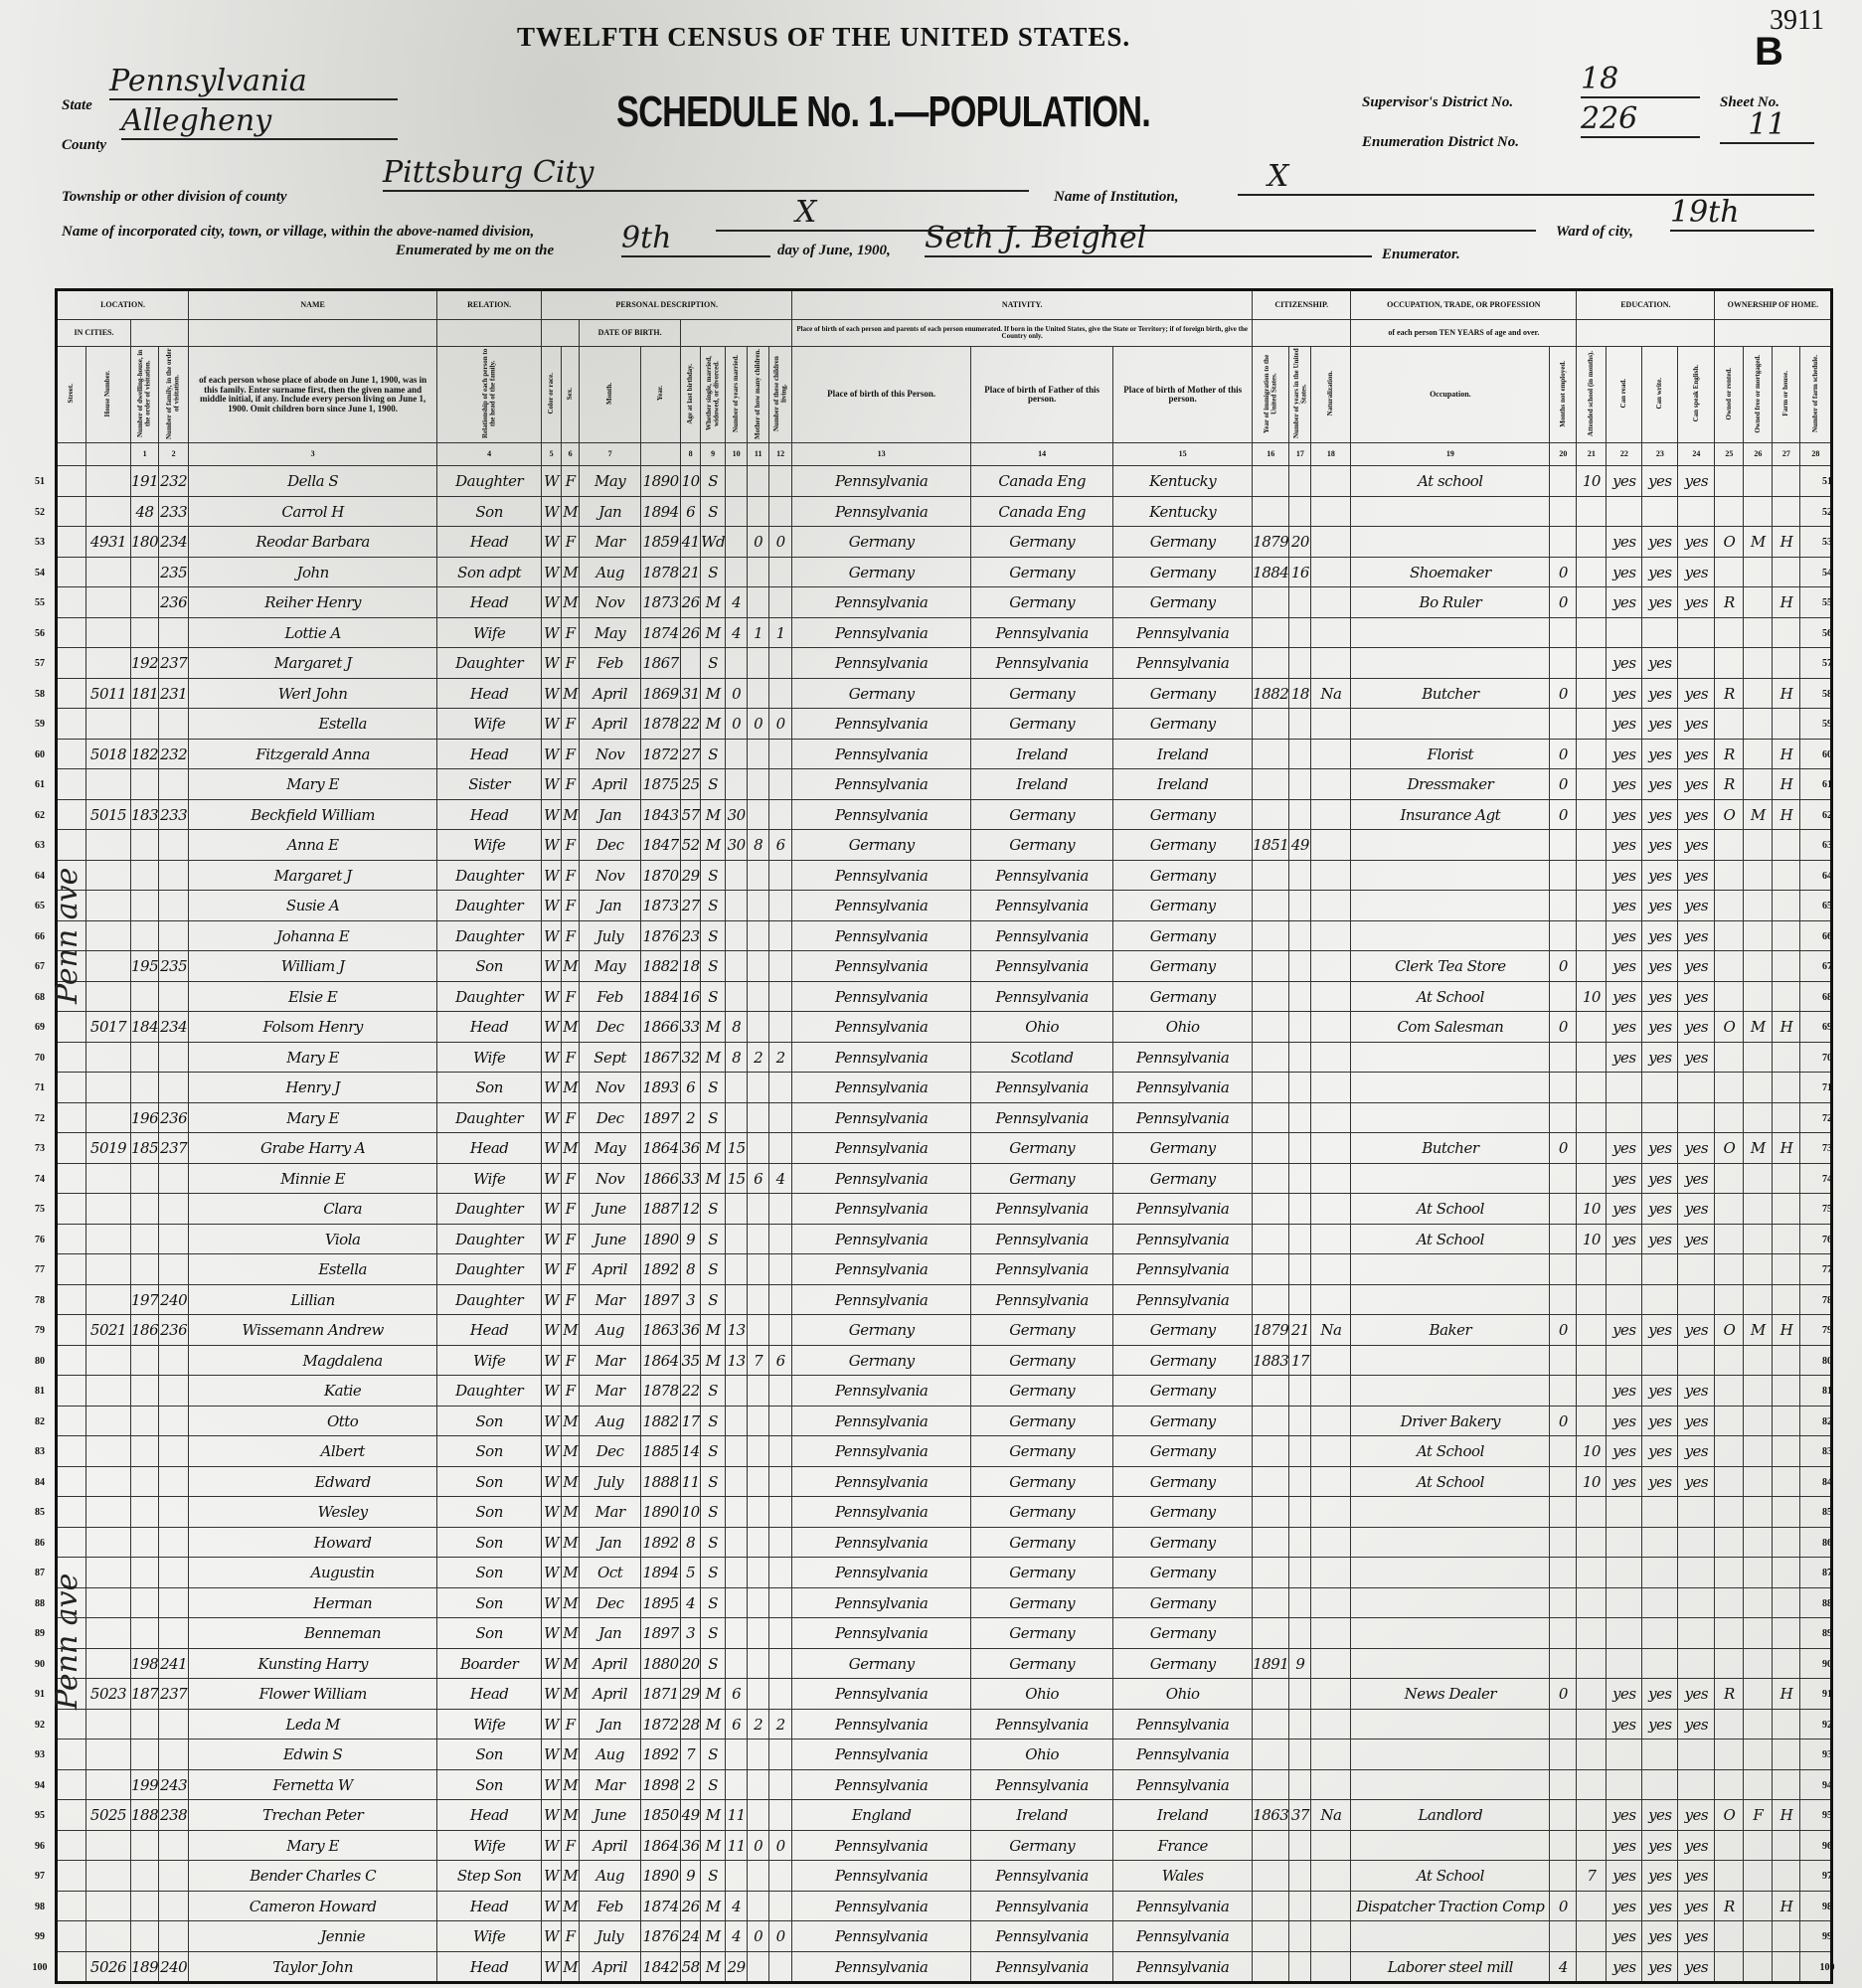 Image resolution: width=1862 pixels, height=1988 pixels. Describe the element at coordinates (1827, 1543) in the screenshot. I see `line-number: 86` at that location.